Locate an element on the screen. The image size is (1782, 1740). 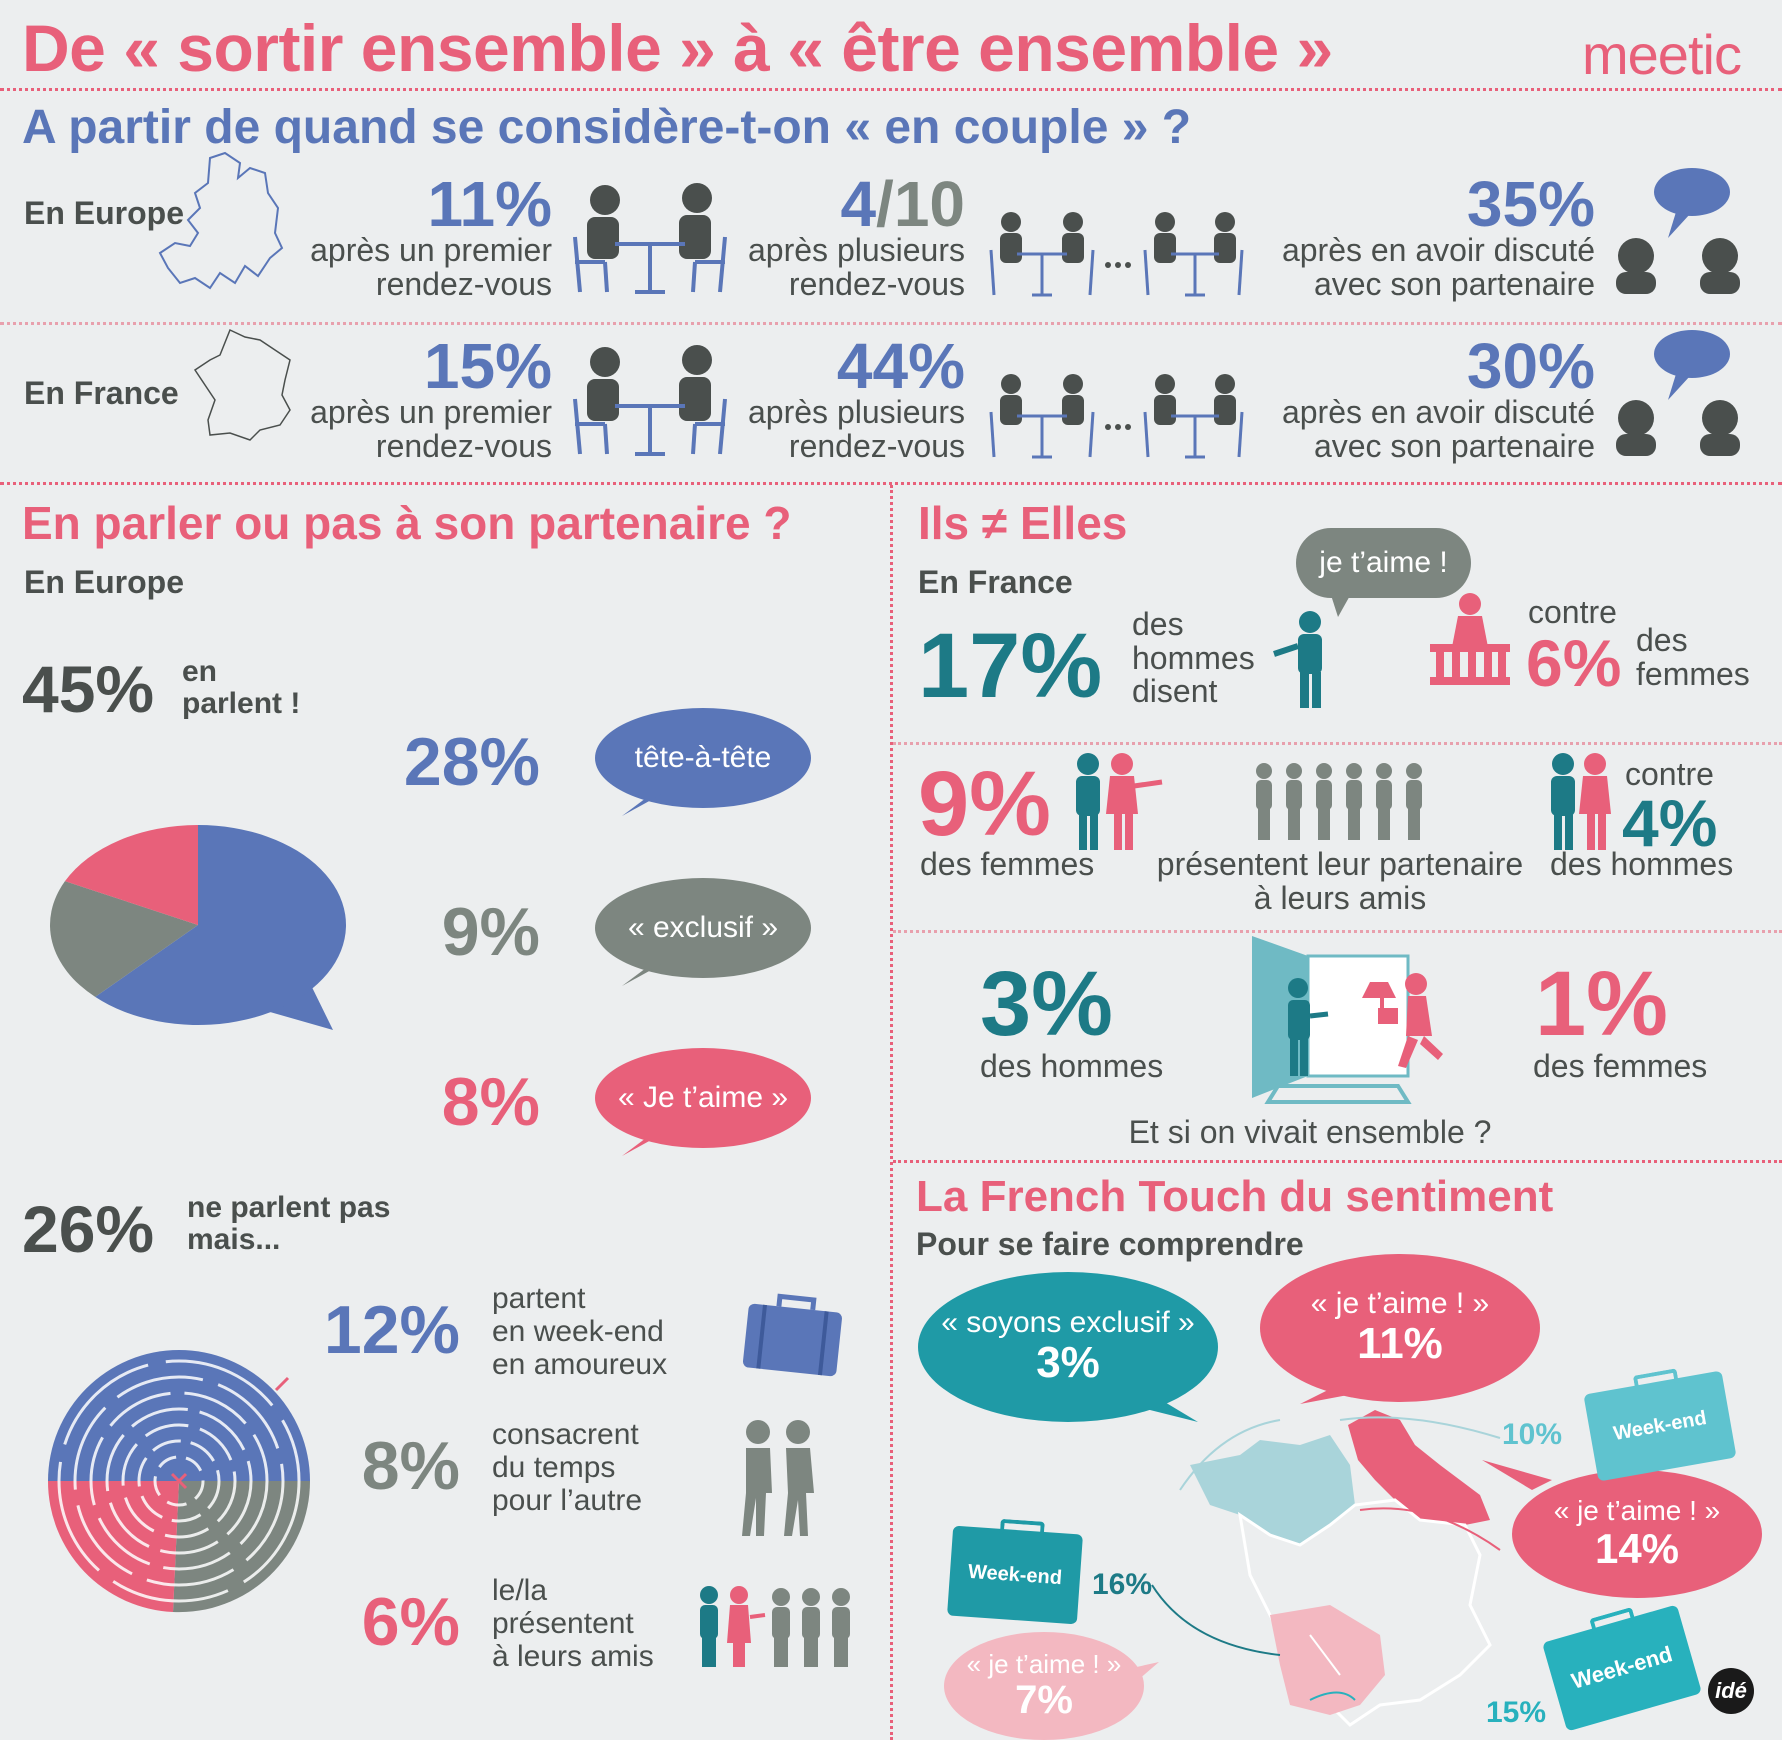
present-friends-text: présentent leur partenaire à leurs amis is located at coordinates (1340, 881).